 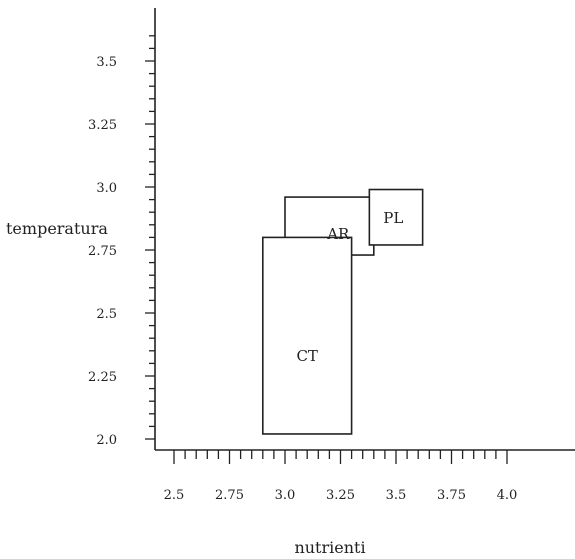 I want to click on x-tick-label: 3.75, so click(x=451, y=495).